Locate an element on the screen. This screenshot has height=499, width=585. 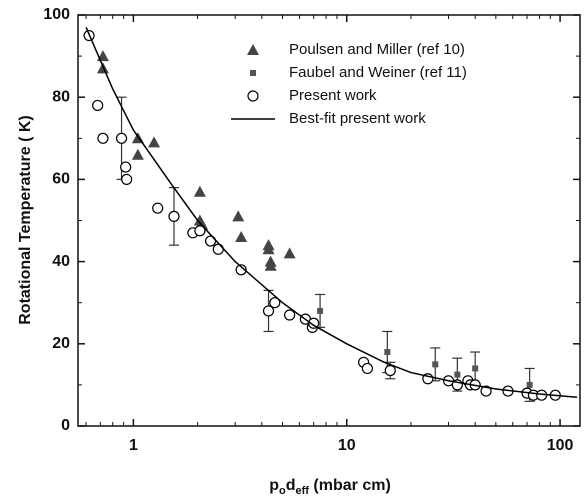
y-tick-label: 40 is located at coordinates (61, 261).